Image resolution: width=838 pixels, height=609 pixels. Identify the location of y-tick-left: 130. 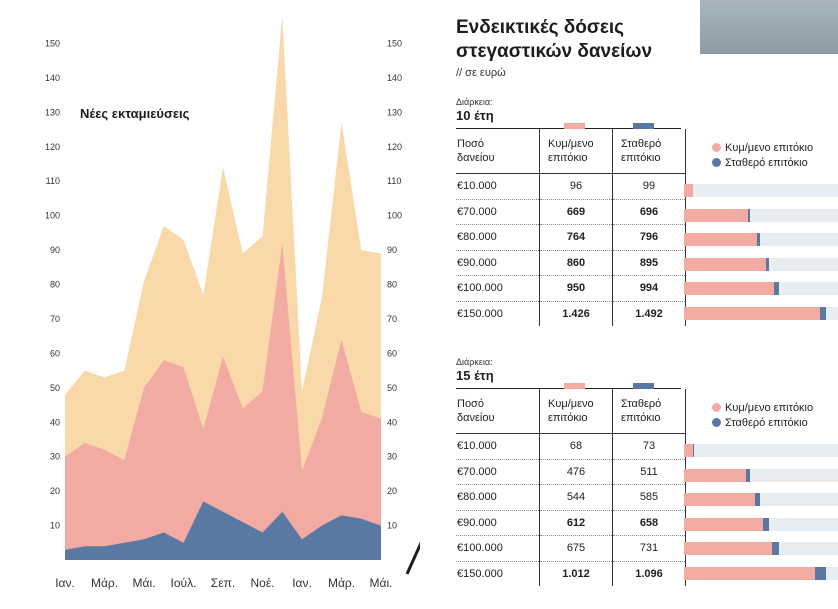
(52, 112).